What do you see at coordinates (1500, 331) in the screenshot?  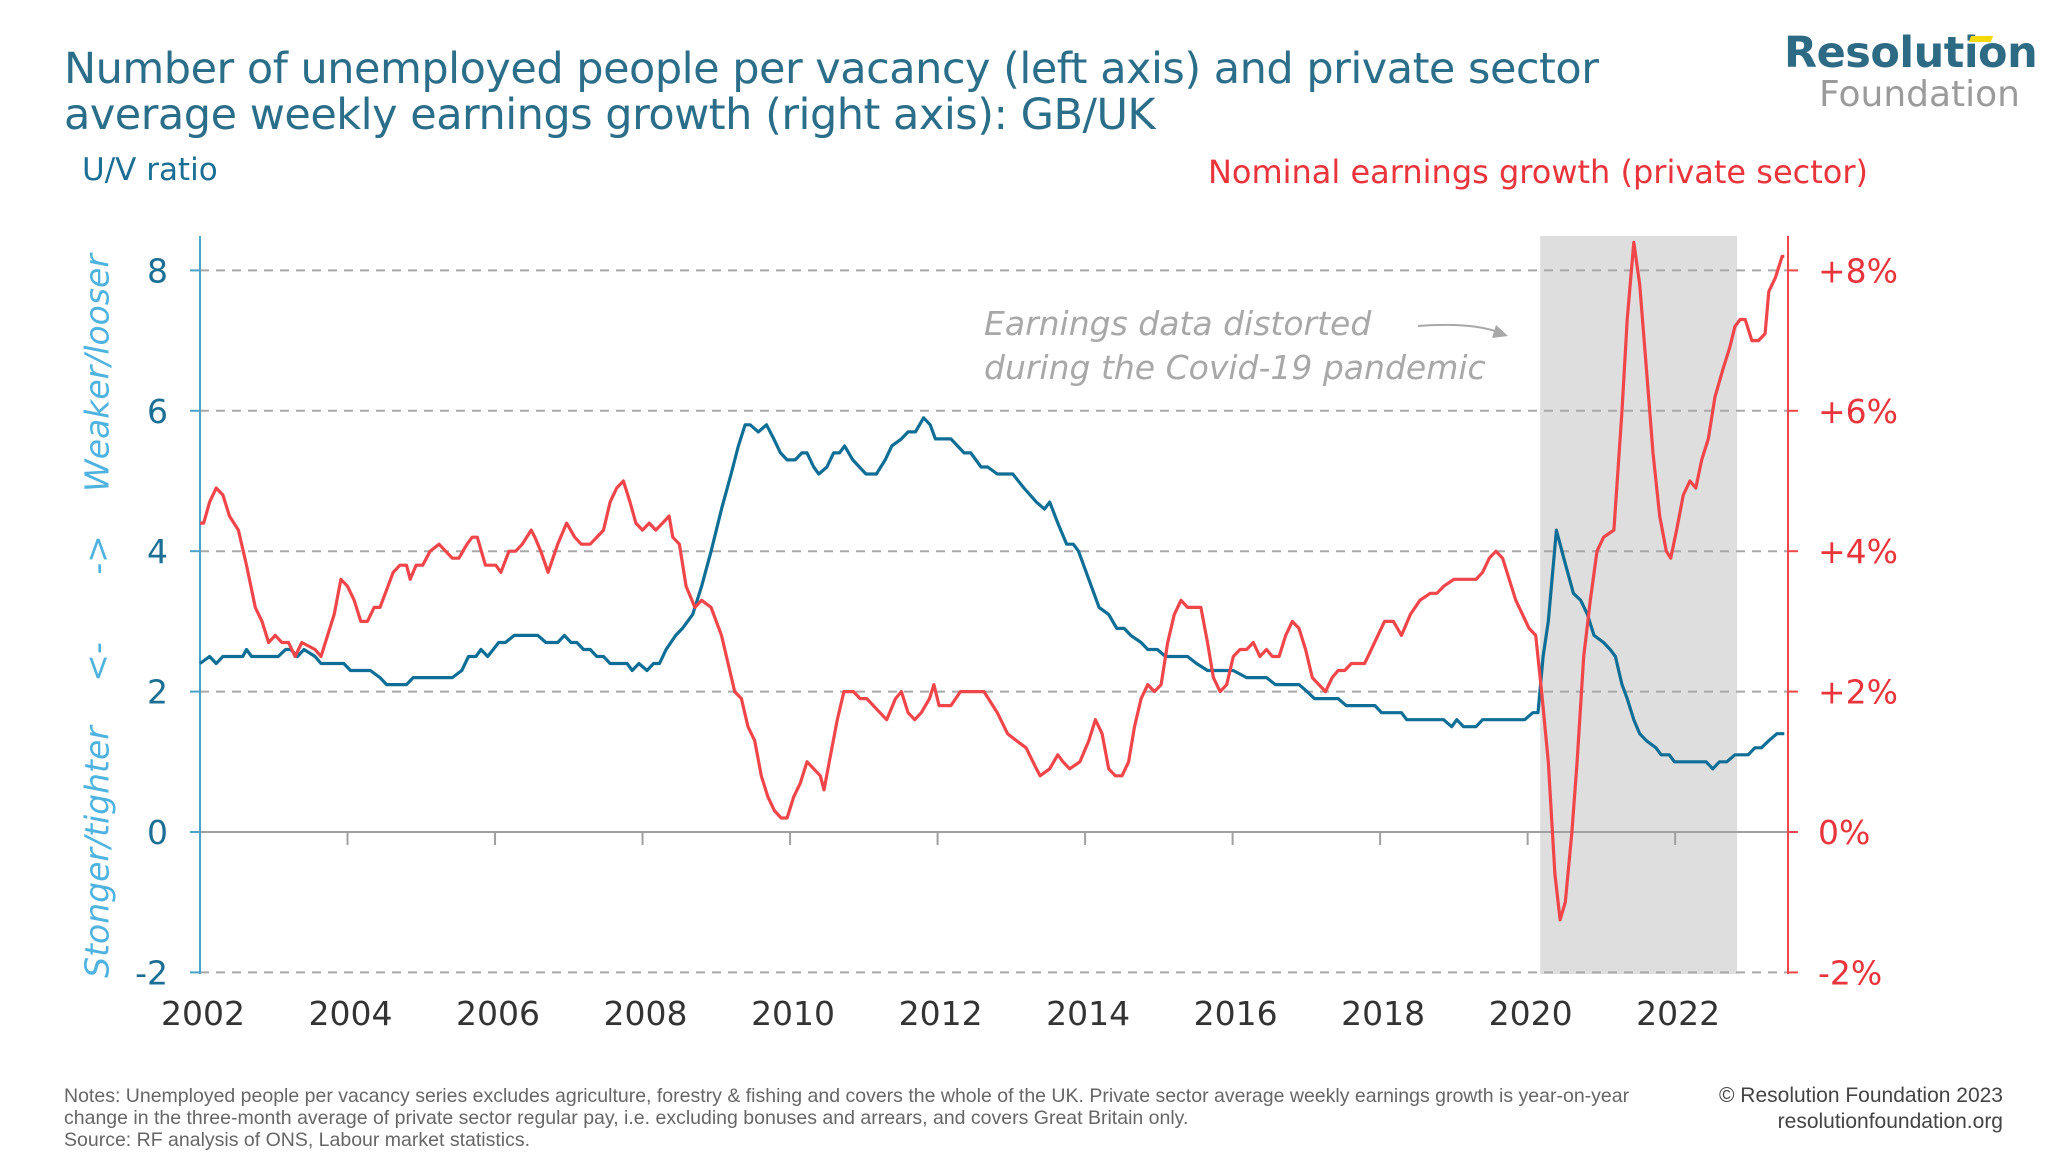 I see `annotation-arrowhead-icon` at bounding box center [1500, 331].